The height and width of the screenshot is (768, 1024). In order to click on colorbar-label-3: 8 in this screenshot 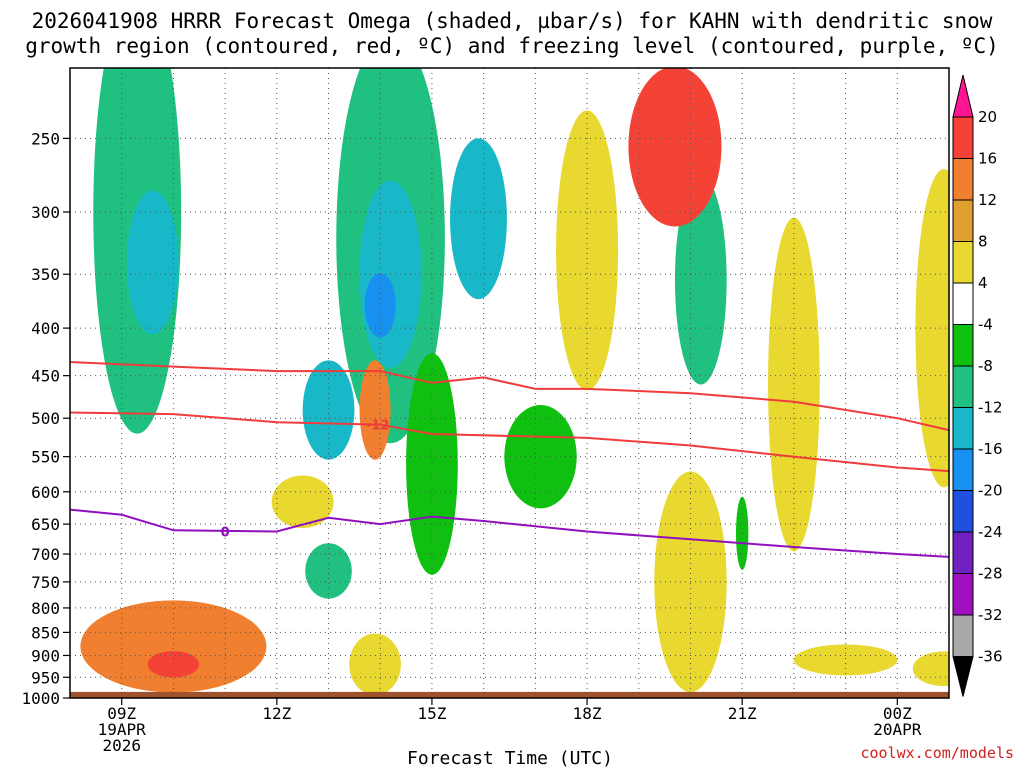, I will do `click(983, 242)`.